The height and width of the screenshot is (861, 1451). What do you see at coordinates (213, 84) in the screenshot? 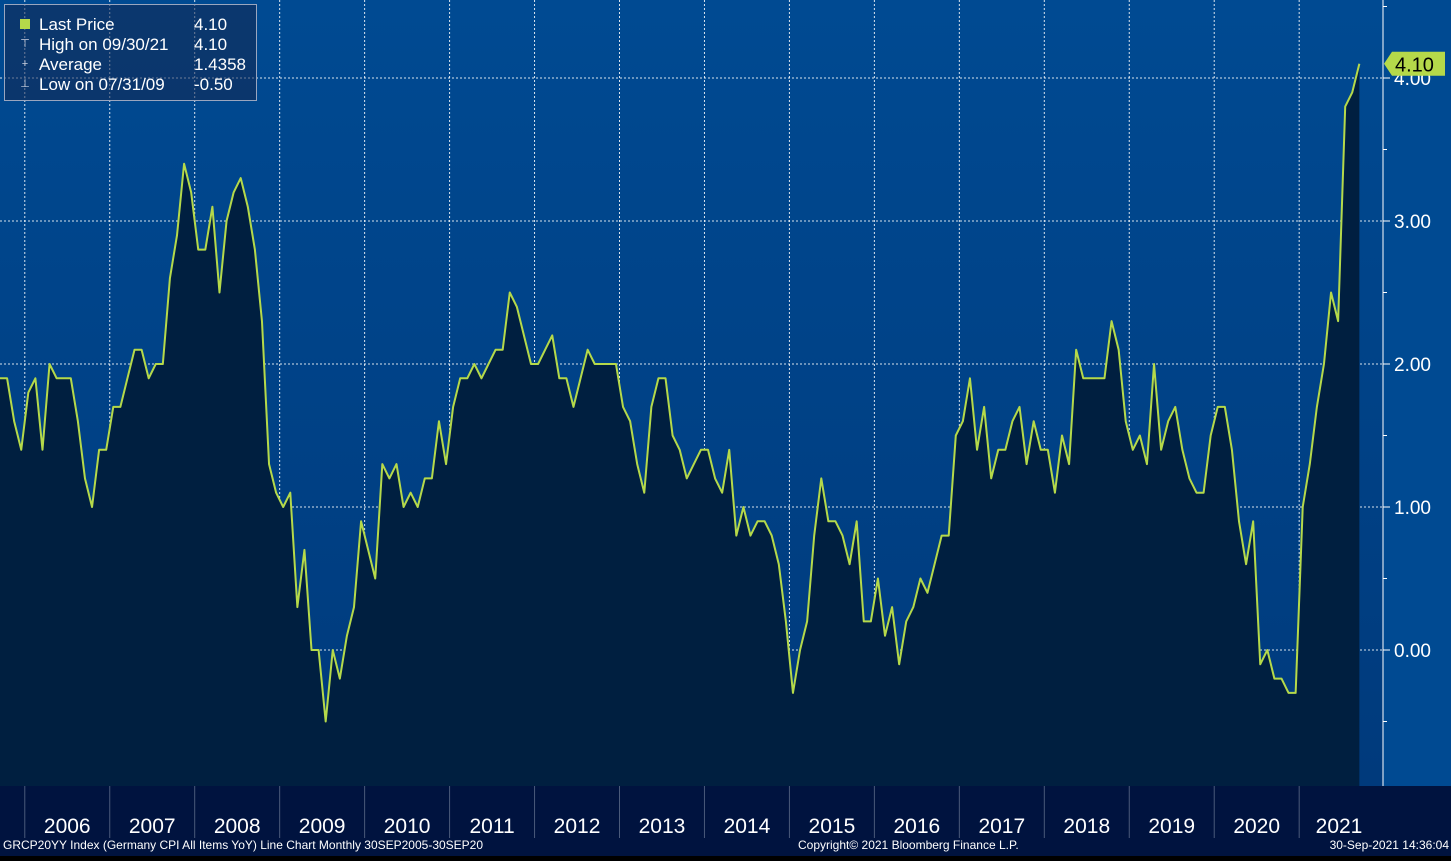
I see `legend-value: -0.50` at bounding box center [213, 84].